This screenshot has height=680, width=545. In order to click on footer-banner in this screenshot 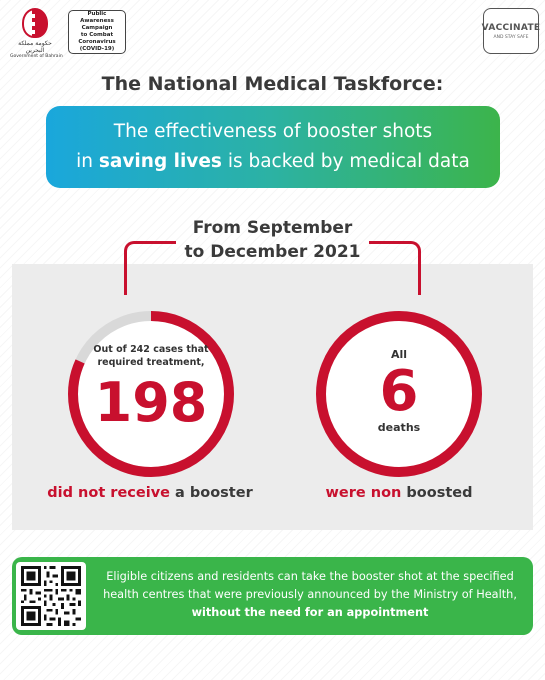, I will do `click(272, 596)`.